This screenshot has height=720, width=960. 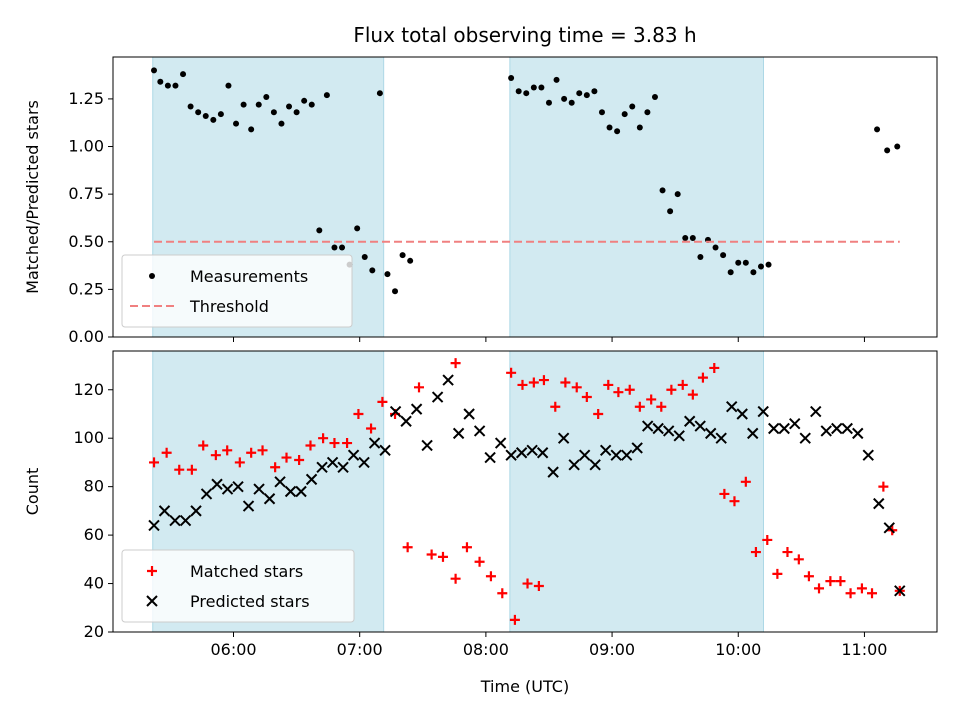 What do you see at coordinates (94, 583) in the screenshot?
I see `bottom-y-tick-label: 40` at bounding box center [94, 583].